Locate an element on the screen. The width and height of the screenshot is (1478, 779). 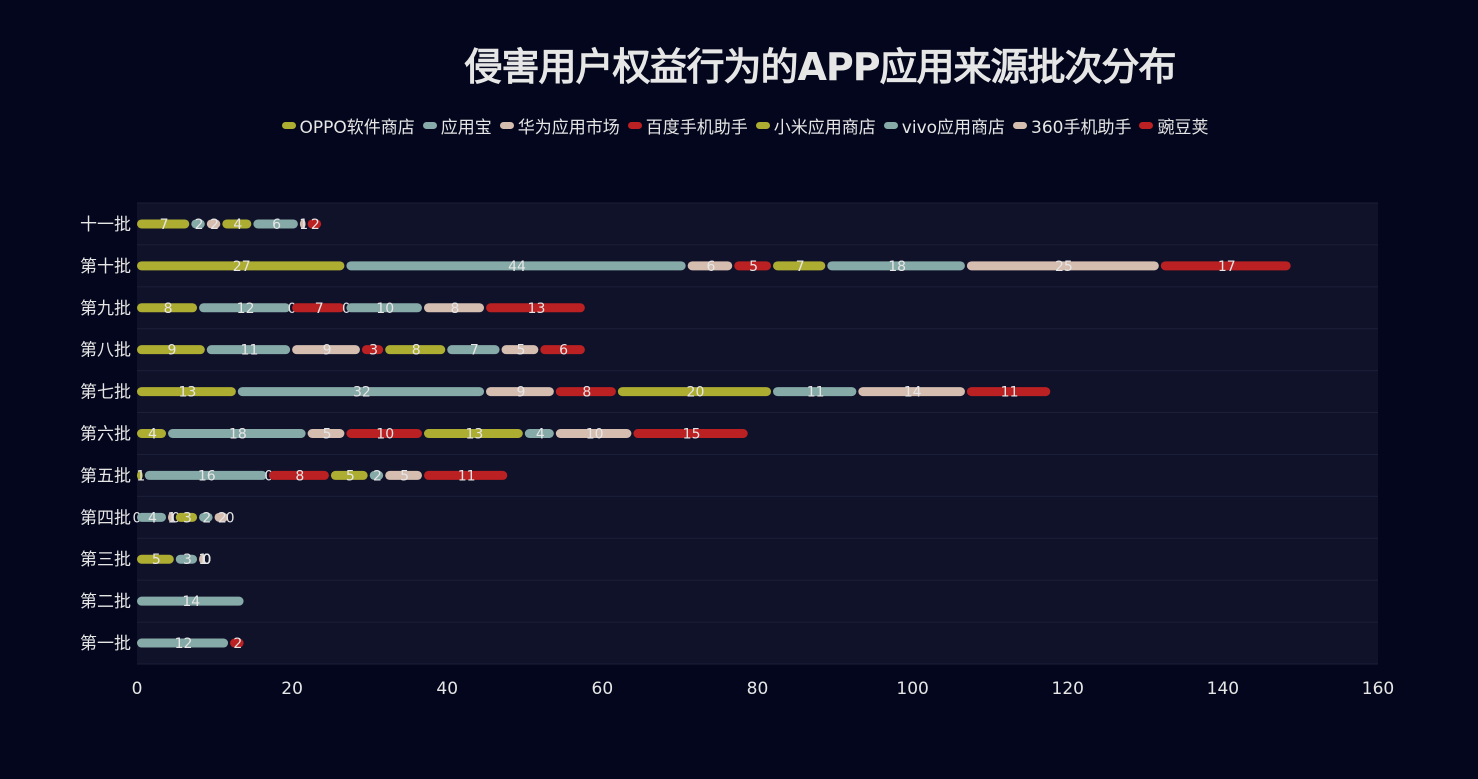
legend-item: 豌豆荚 is located at coordinates (1173, 125).